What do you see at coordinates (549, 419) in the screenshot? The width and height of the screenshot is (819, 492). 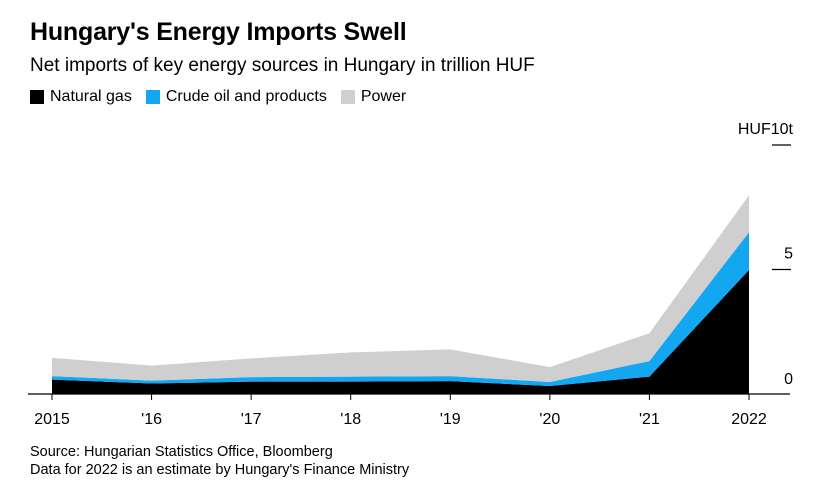 I see `x-tick-label: '20` at bounding box center [549, 419].